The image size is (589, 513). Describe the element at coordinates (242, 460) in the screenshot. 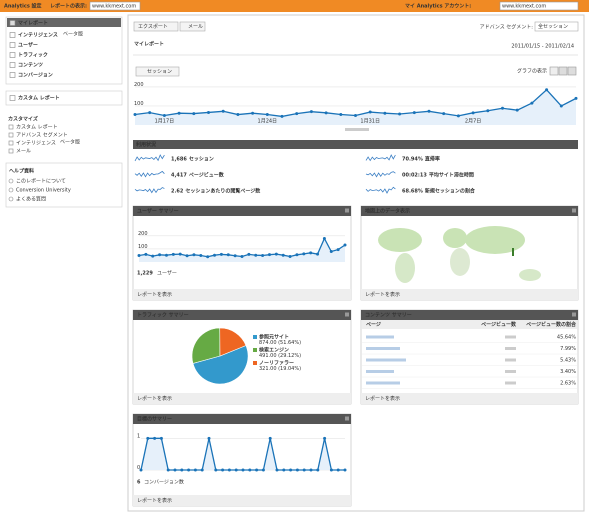

I see `panel` at that location.